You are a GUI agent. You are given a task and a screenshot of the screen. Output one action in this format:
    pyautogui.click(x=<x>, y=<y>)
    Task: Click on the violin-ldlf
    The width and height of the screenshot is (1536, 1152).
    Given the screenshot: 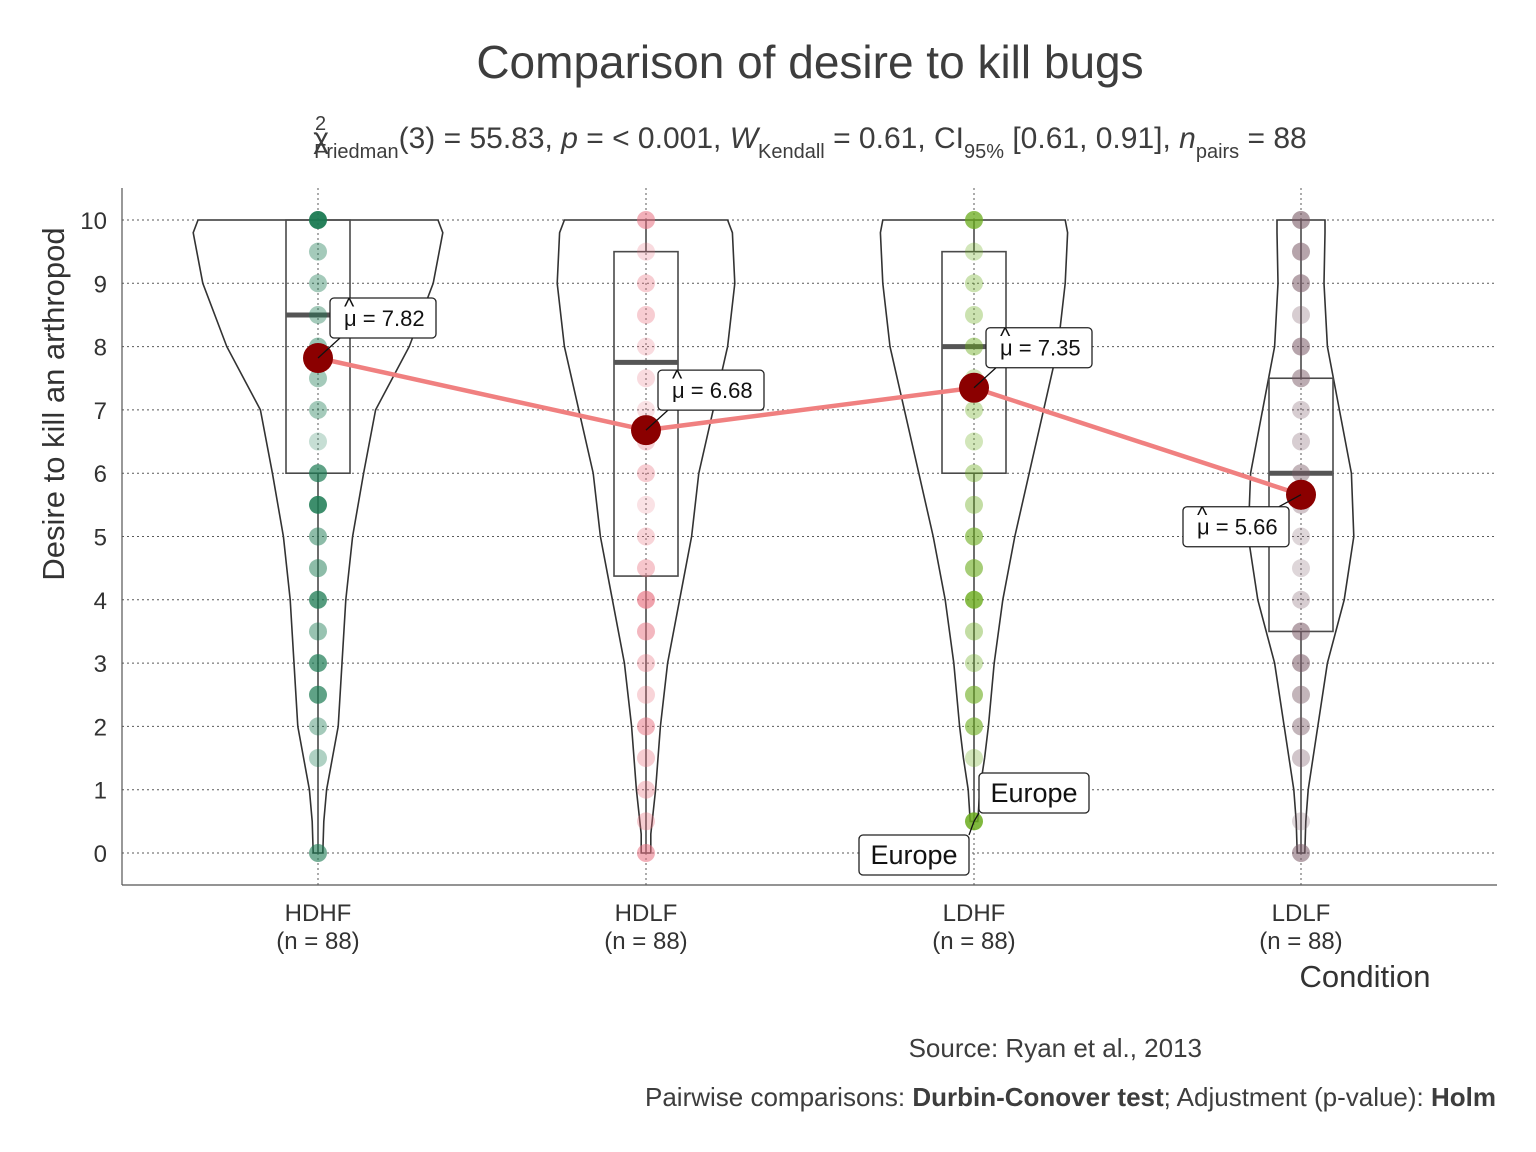 What is the action you would take?
    pyautogui.click(x=1301, y=536)
    